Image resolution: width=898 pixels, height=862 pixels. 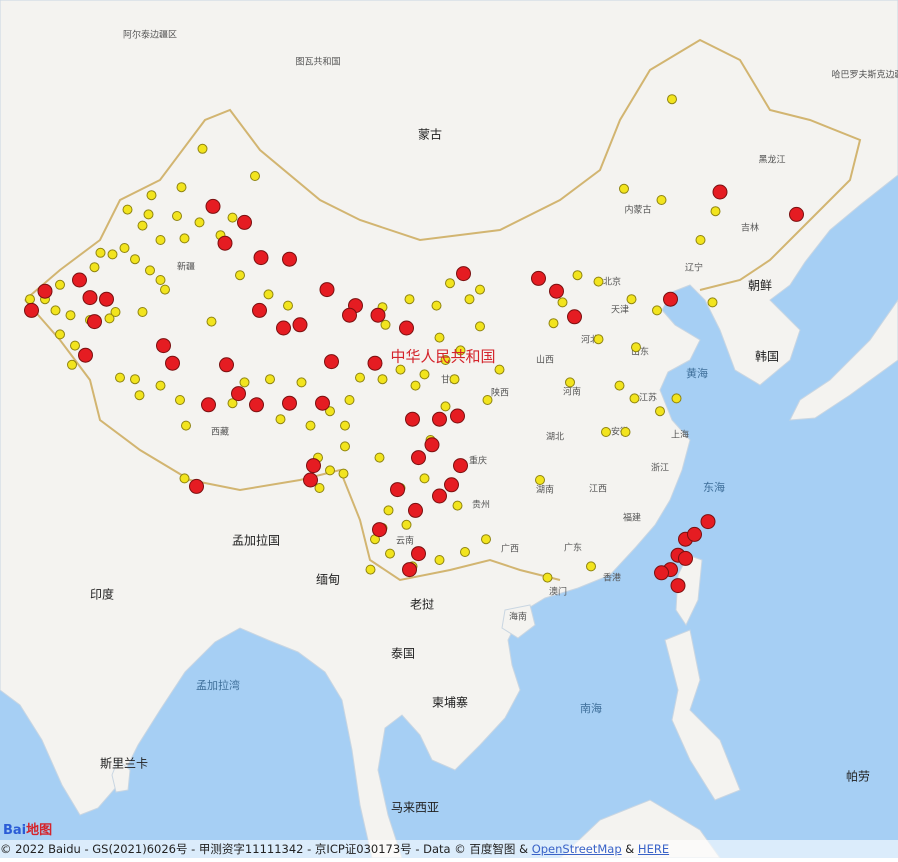 I want to click on province-label: 澳门, so click(x=558, y=592).